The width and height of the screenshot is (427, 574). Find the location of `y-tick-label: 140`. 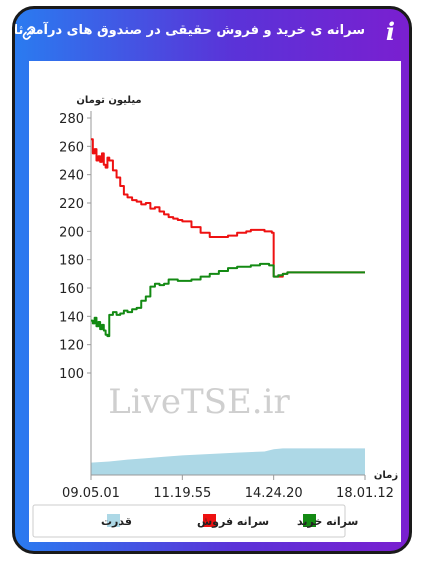

y-tick-label: 140 is located at coordinates (71, 317).